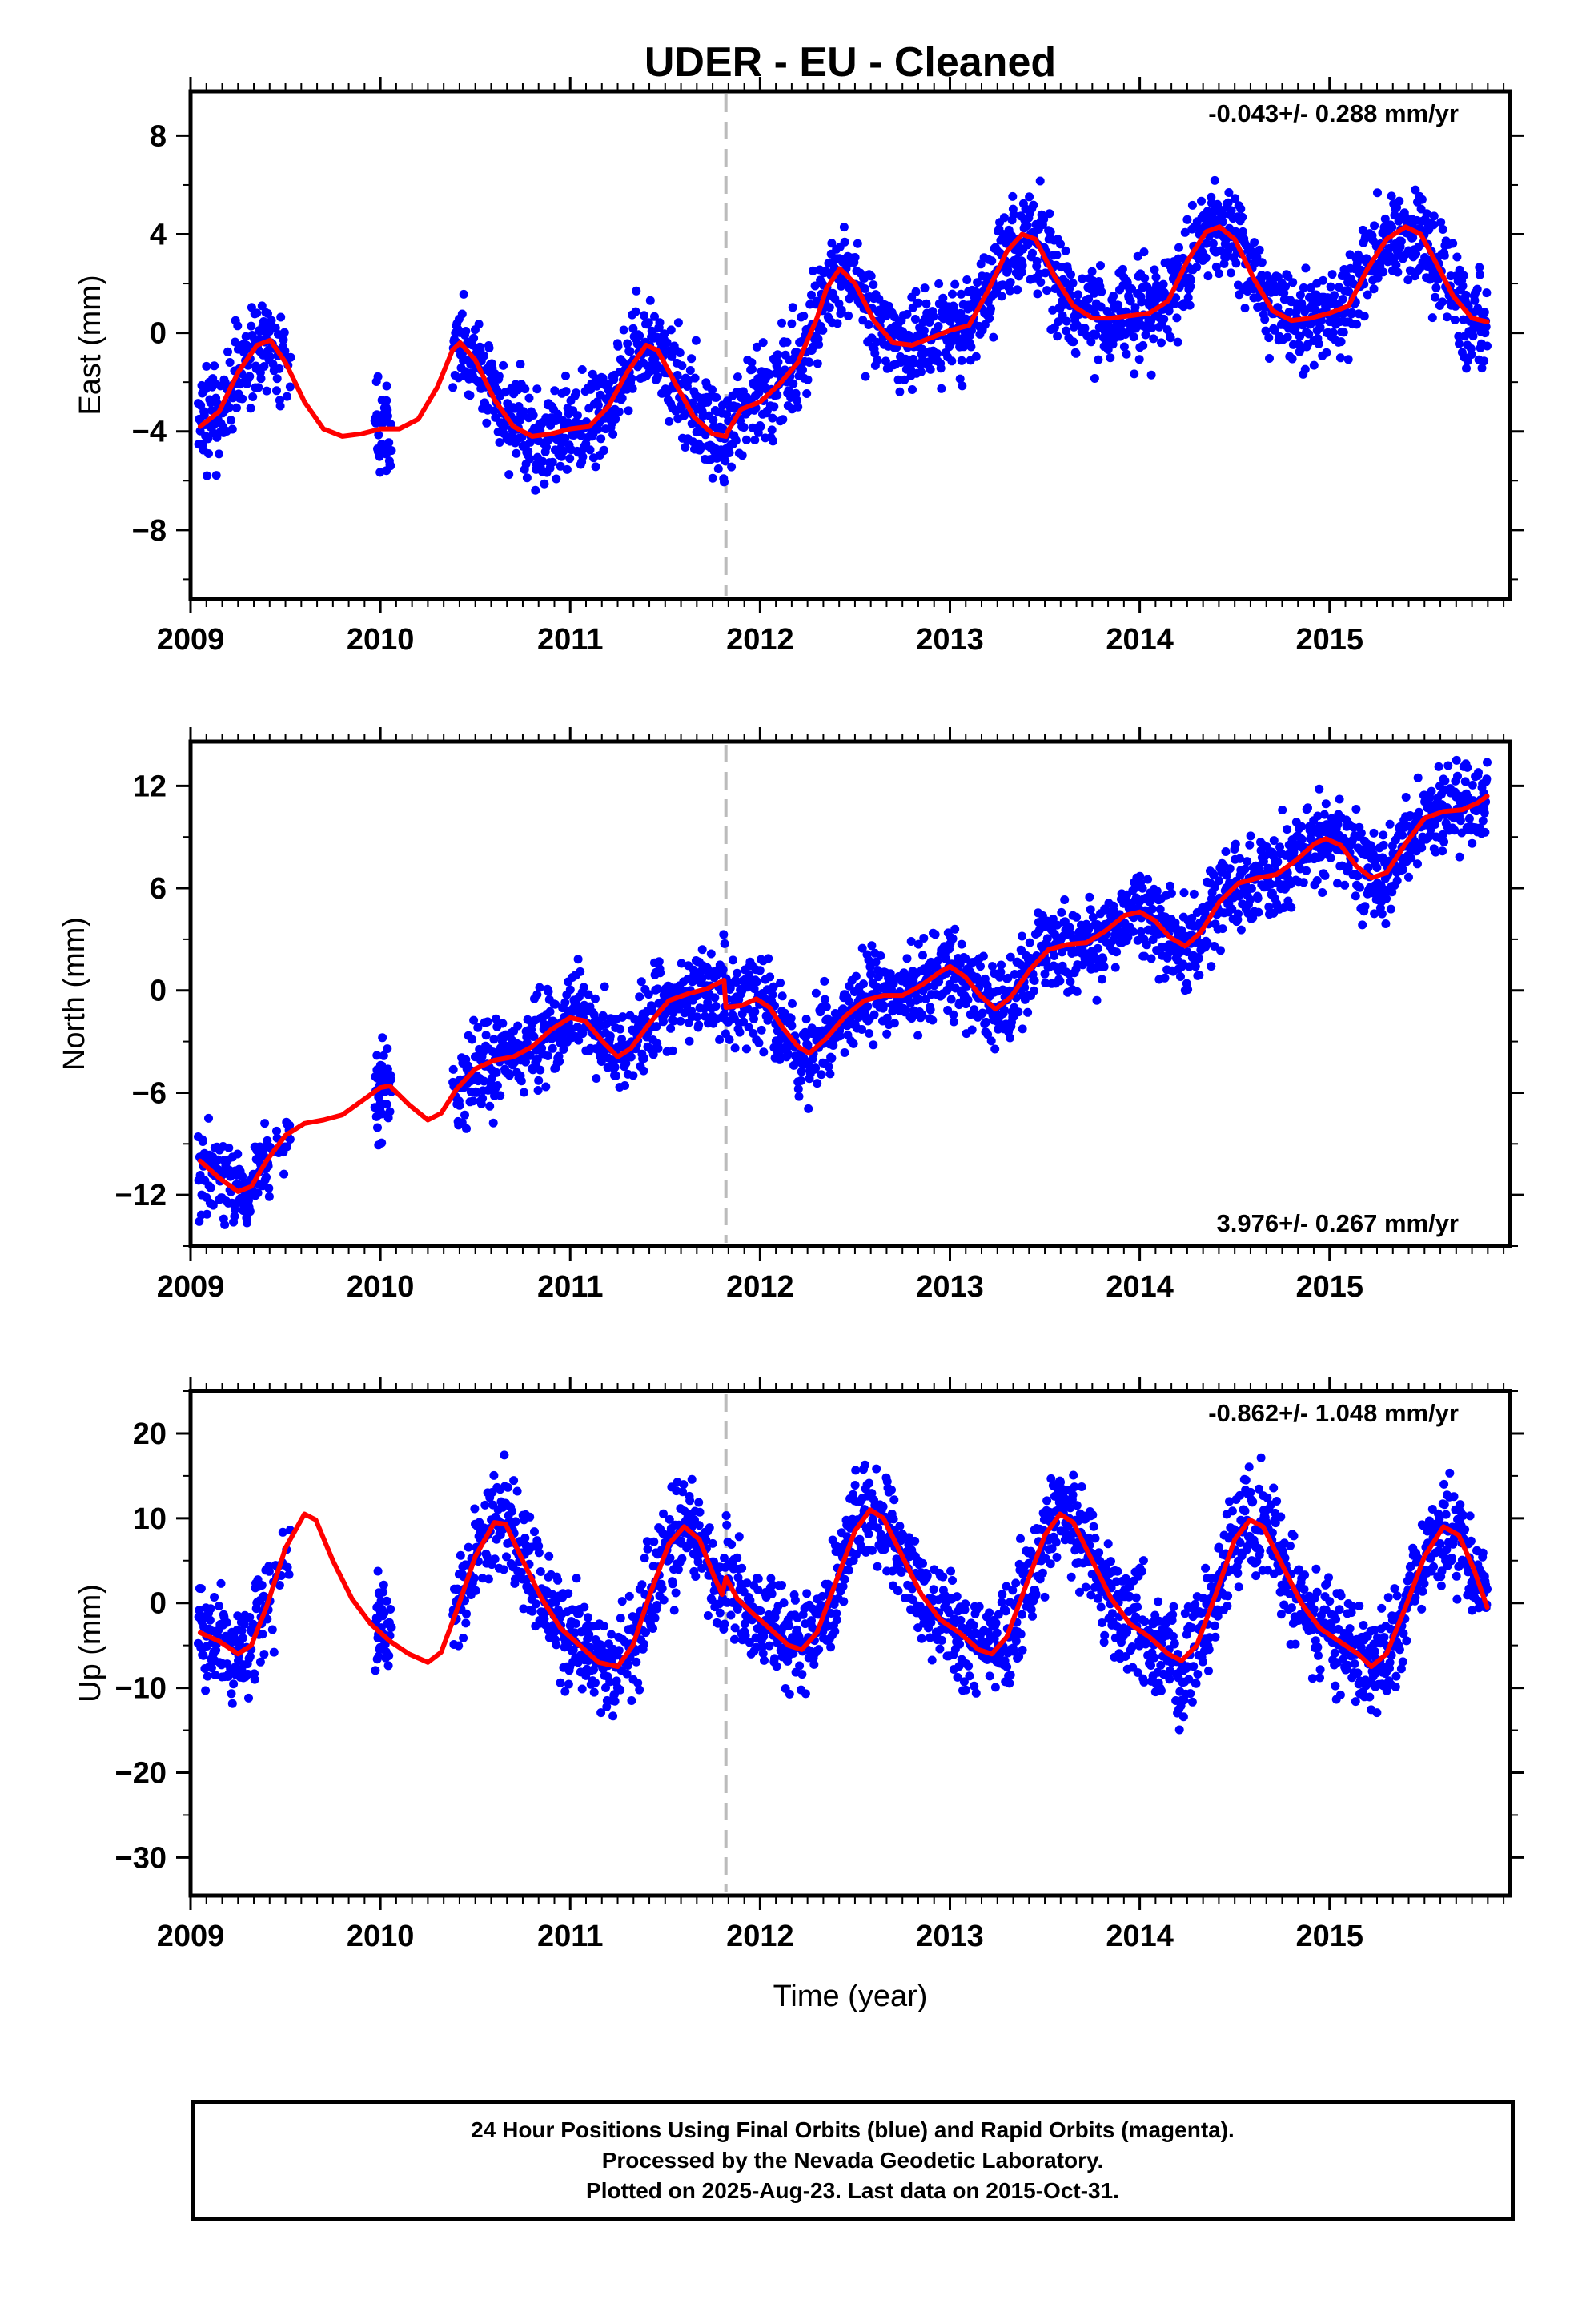  Describe the element at coordinates (149, 1093) in the screenshot. I see `y-tick-label: −6` at that location.